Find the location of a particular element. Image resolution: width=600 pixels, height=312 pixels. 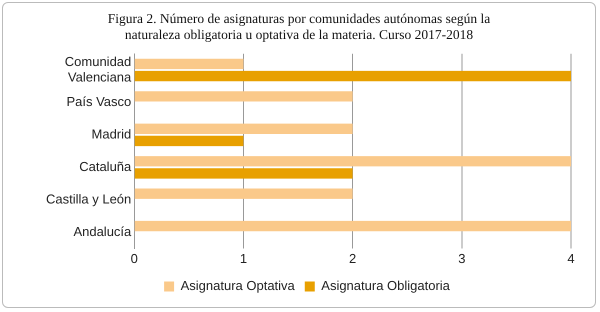

y-tick-label: Madrid is located at coordinates (112, 134).